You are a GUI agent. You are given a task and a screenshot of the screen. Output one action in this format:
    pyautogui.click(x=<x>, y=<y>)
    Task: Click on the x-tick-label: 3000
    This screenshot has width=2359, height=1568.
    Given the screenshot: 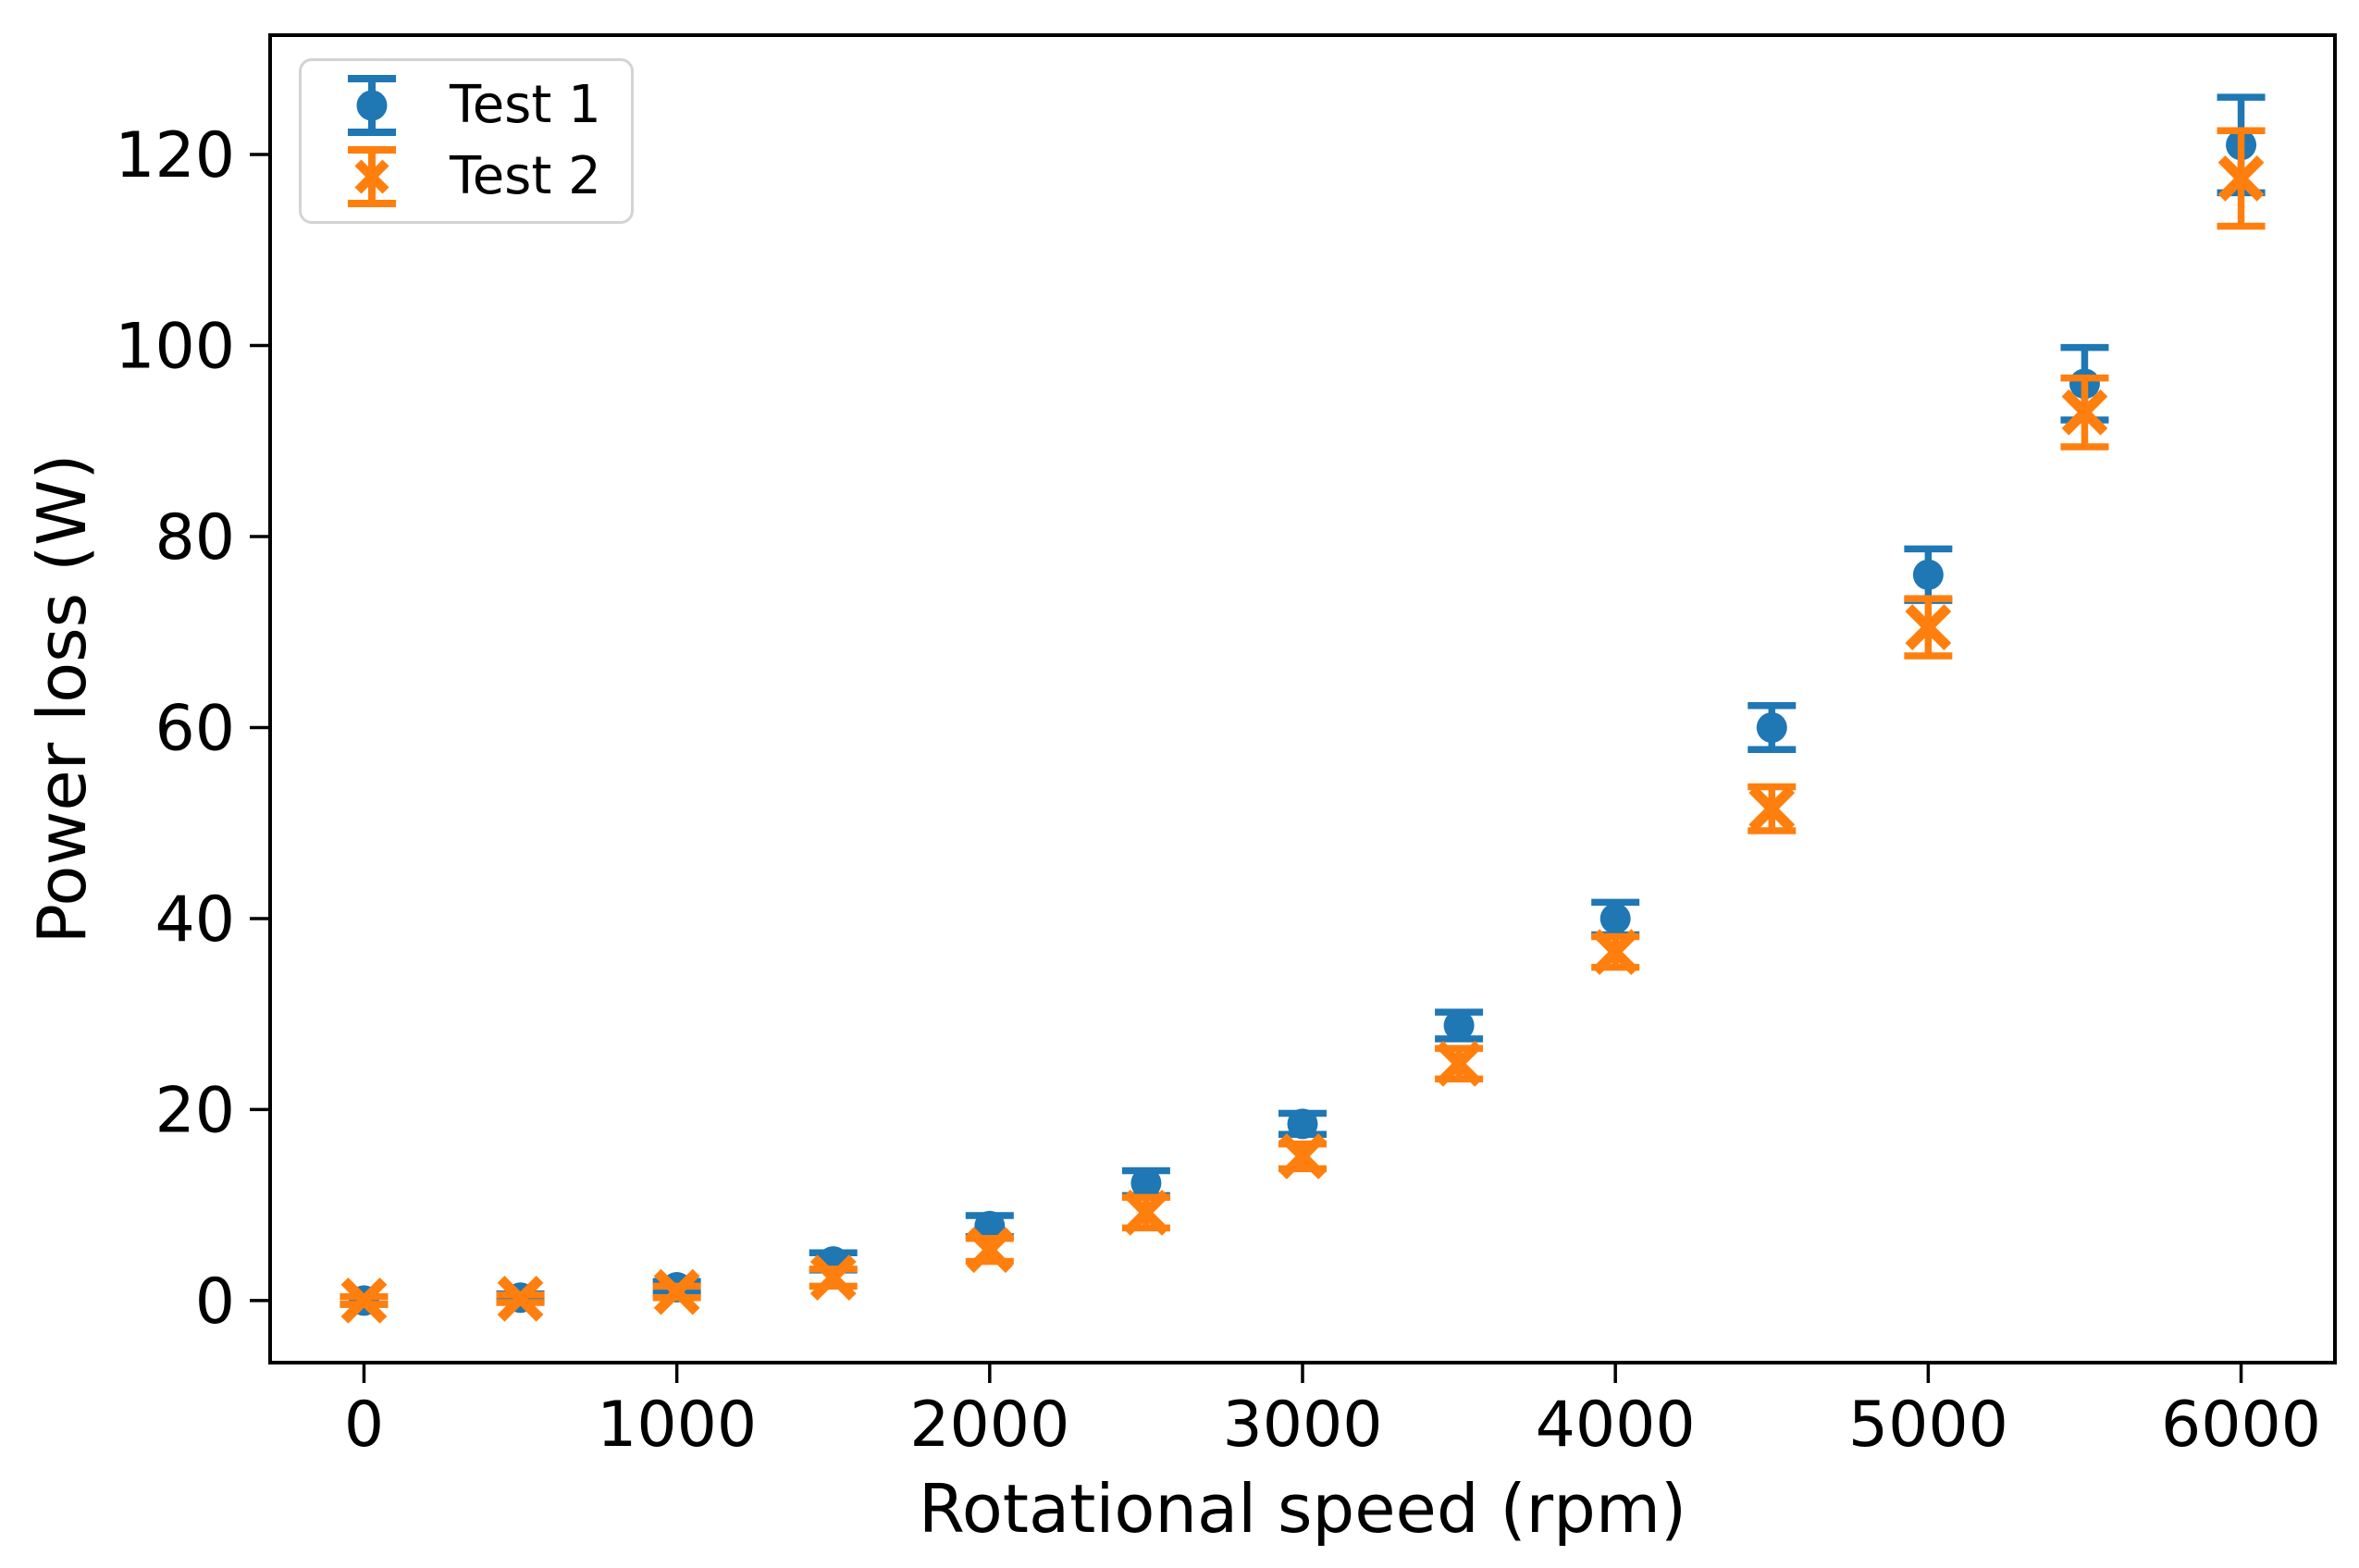 What is the action you would take?
    pyautogui.click(x=1302, y=1425)
    